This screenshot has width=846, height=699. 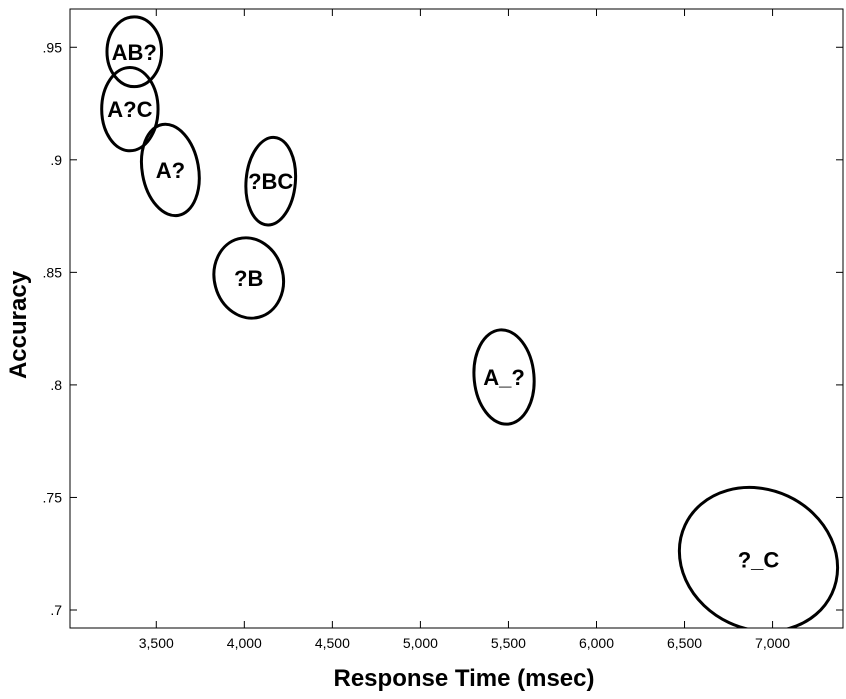 I want to click on data-point: ?BC, so click(x=271, y=181).